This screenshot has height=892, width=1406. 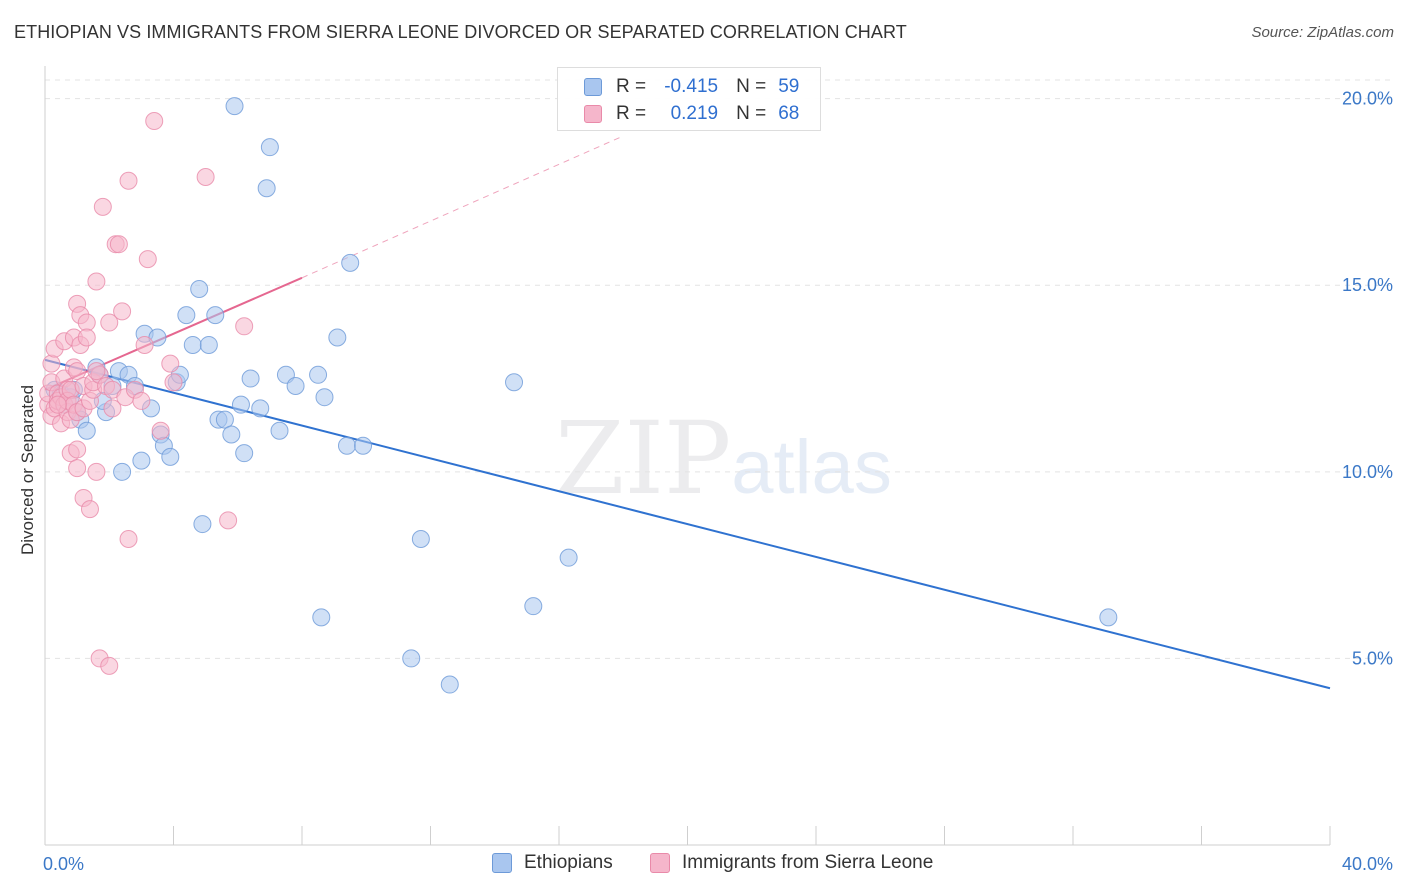 I want to click on legend-item-sierra-leone: Immigrants from Sierra Leone, so click(x=791, y=863).